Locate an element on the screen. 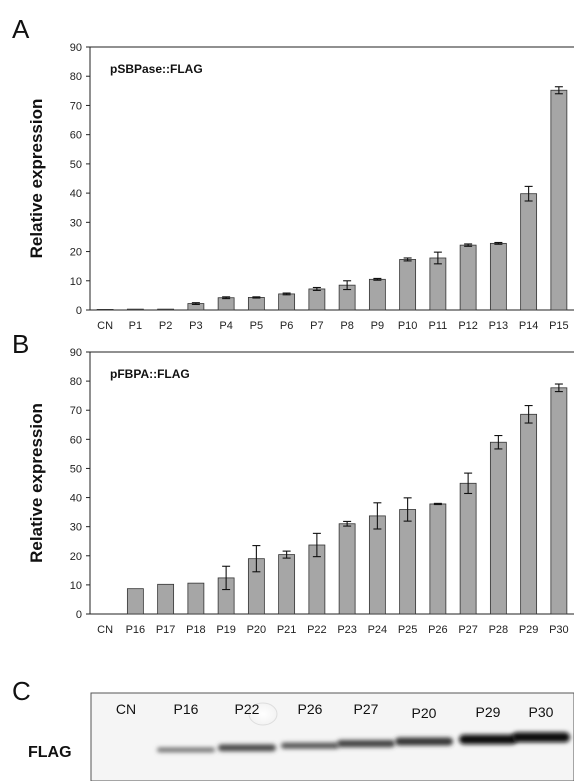 The width and height of the screenshot is (574, 781). panel-a-letter: A is located at coordinates (21, 29).